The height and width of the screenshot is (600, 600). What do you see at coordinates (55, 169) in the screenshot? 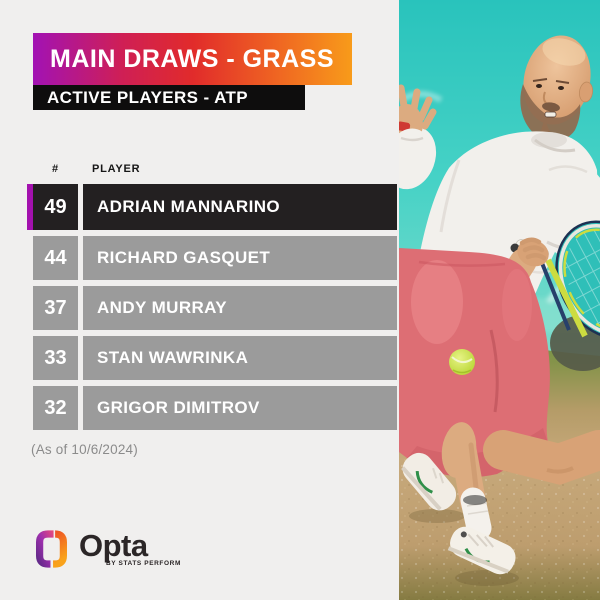
I see `column-header-rank: #` at bounding box center [55, 169].